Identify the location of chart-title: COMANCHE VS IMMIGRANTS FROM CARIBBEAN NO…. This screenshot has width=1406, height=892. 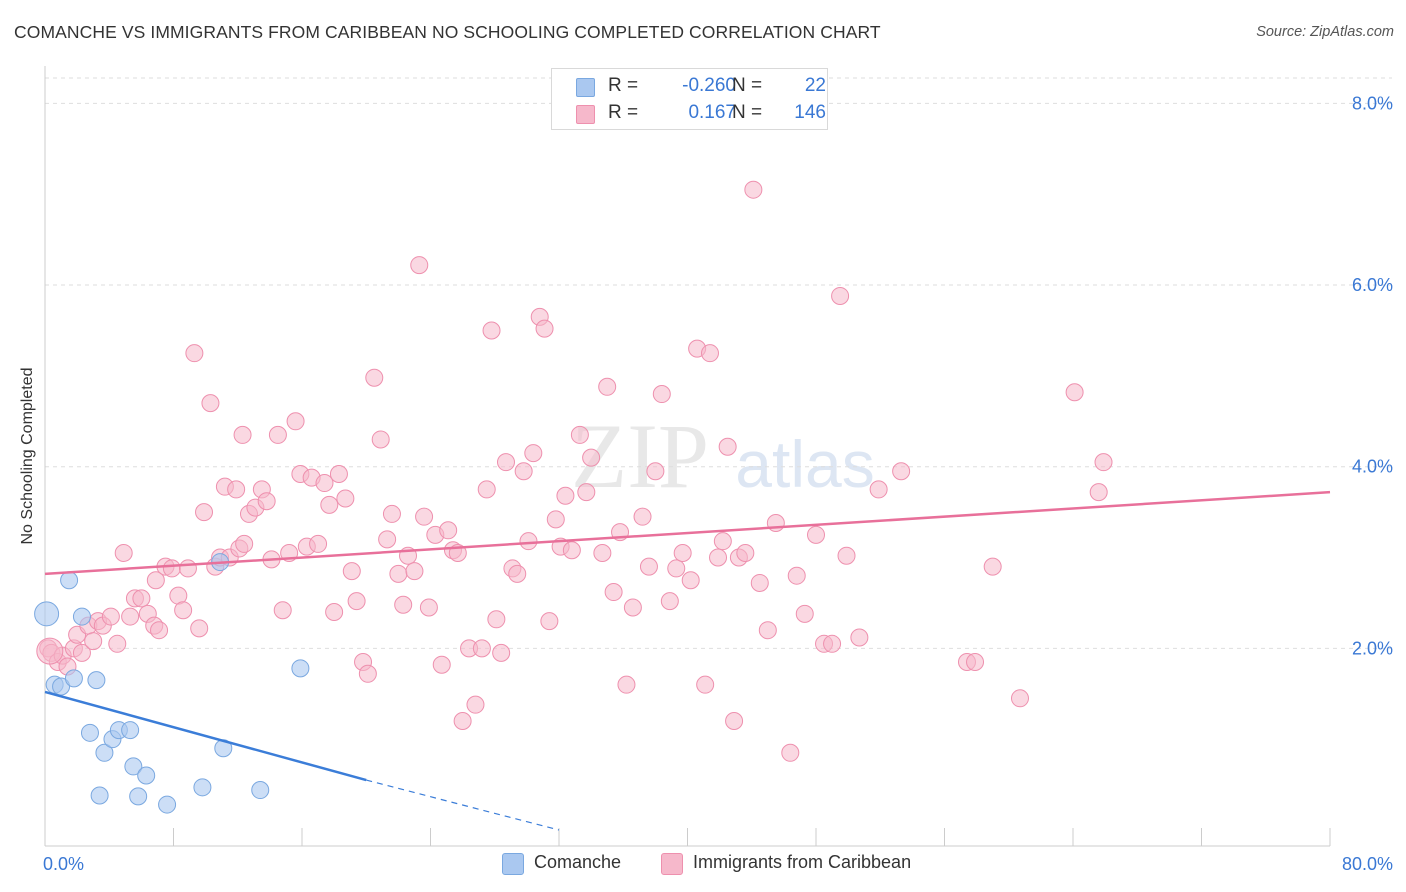
(447, 32).